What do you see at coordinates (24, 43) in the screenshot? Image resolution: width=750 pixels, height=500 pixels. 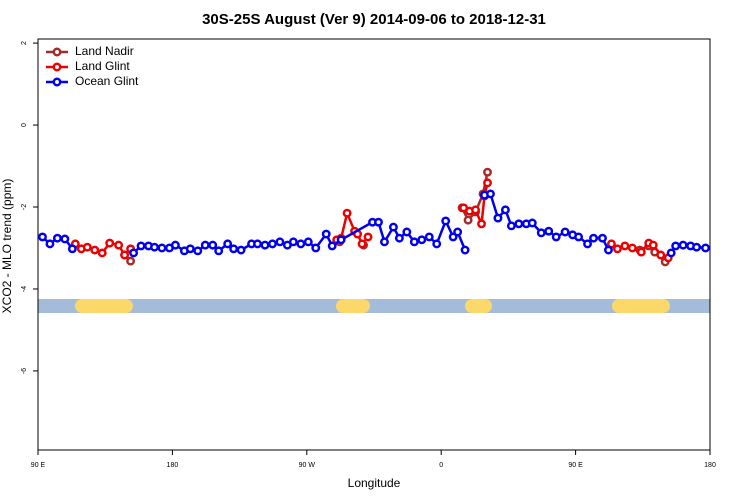 I see `y-tick-label: 2` at bounding box center [24, 43].